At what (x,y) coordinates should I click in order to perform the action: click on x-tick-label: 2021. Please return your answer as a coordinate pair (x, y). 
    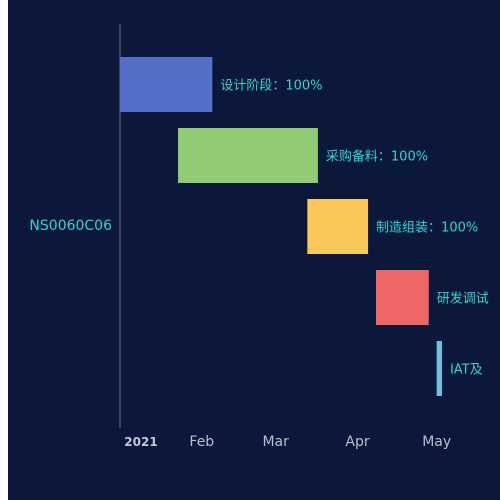
    Looking at the image, I should click on (140, 442).